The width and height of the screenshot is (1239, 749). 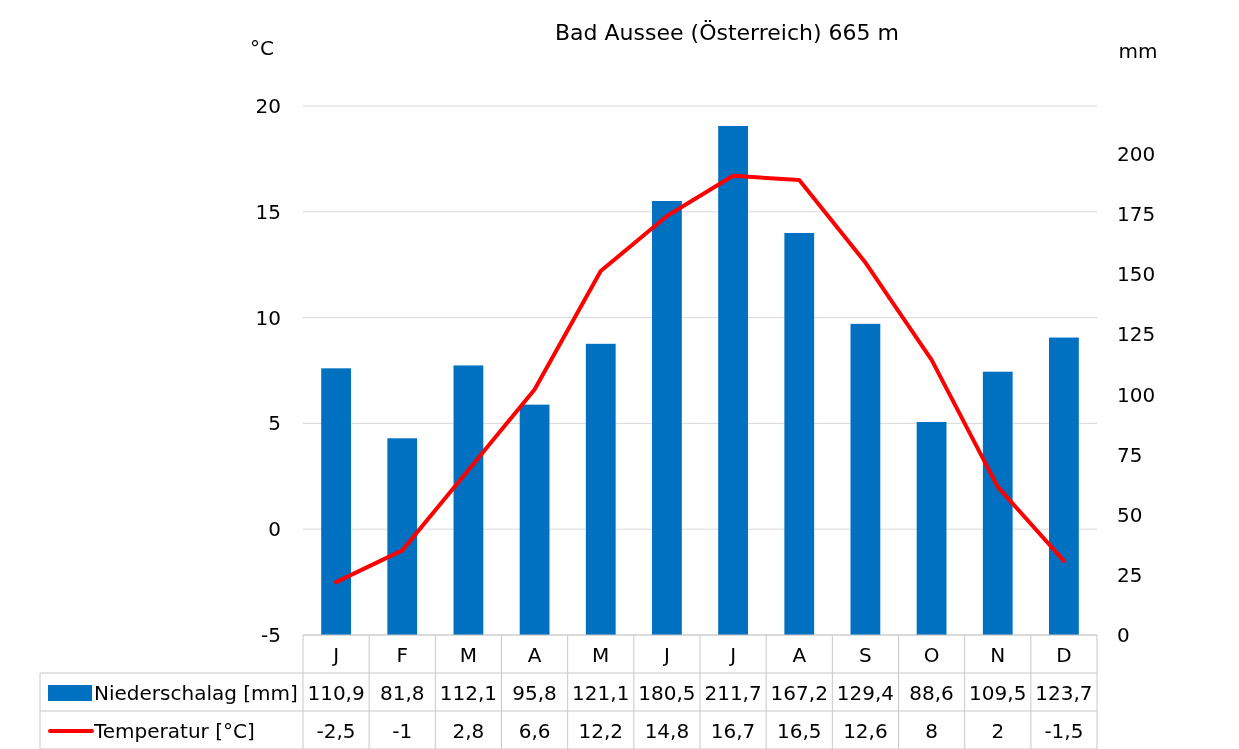 What do you see at coordinates (733, 731) in the screenshot?
I see `data-label: 16,7` at bounding box center [733, 731].